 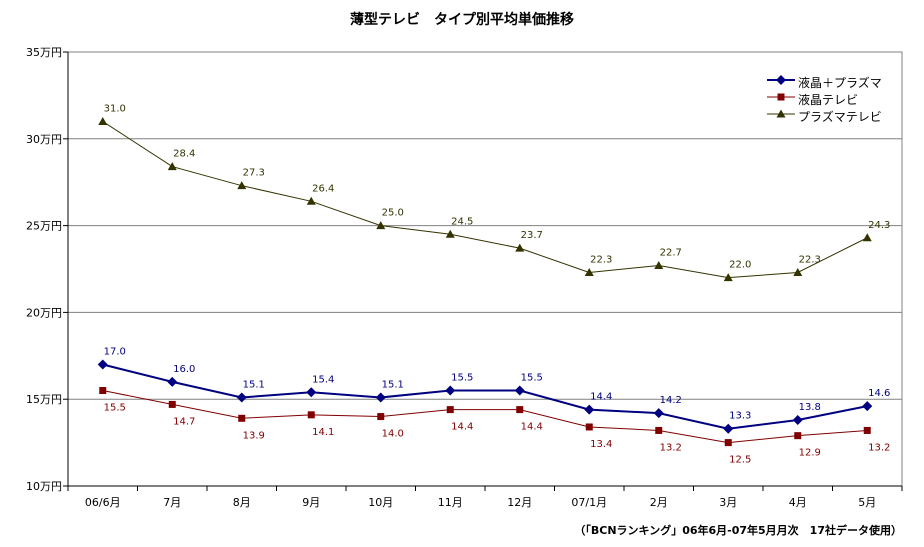 I want to click on data-label: 22.7, so click(x=671, y=253).